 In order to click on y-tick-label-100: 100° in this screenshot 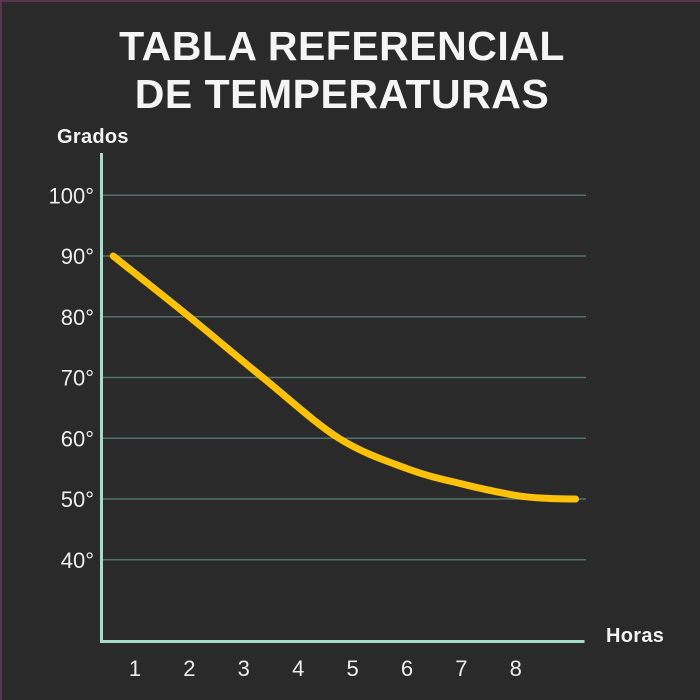, I will do `click(71, 195)`.